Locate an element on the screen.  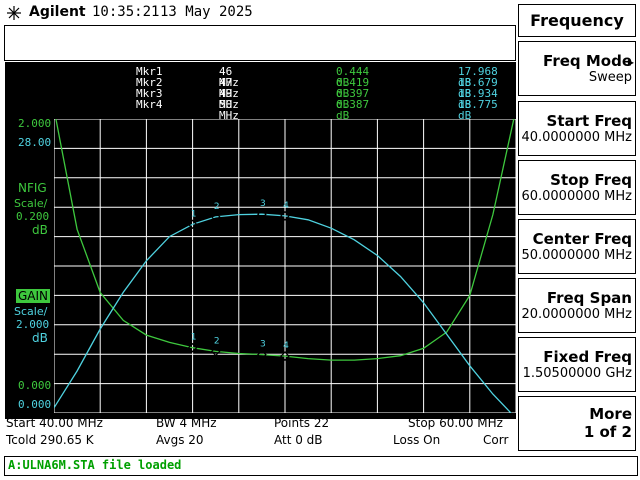
marker-freq: 50 MHz is located at coordinates (229, 110).